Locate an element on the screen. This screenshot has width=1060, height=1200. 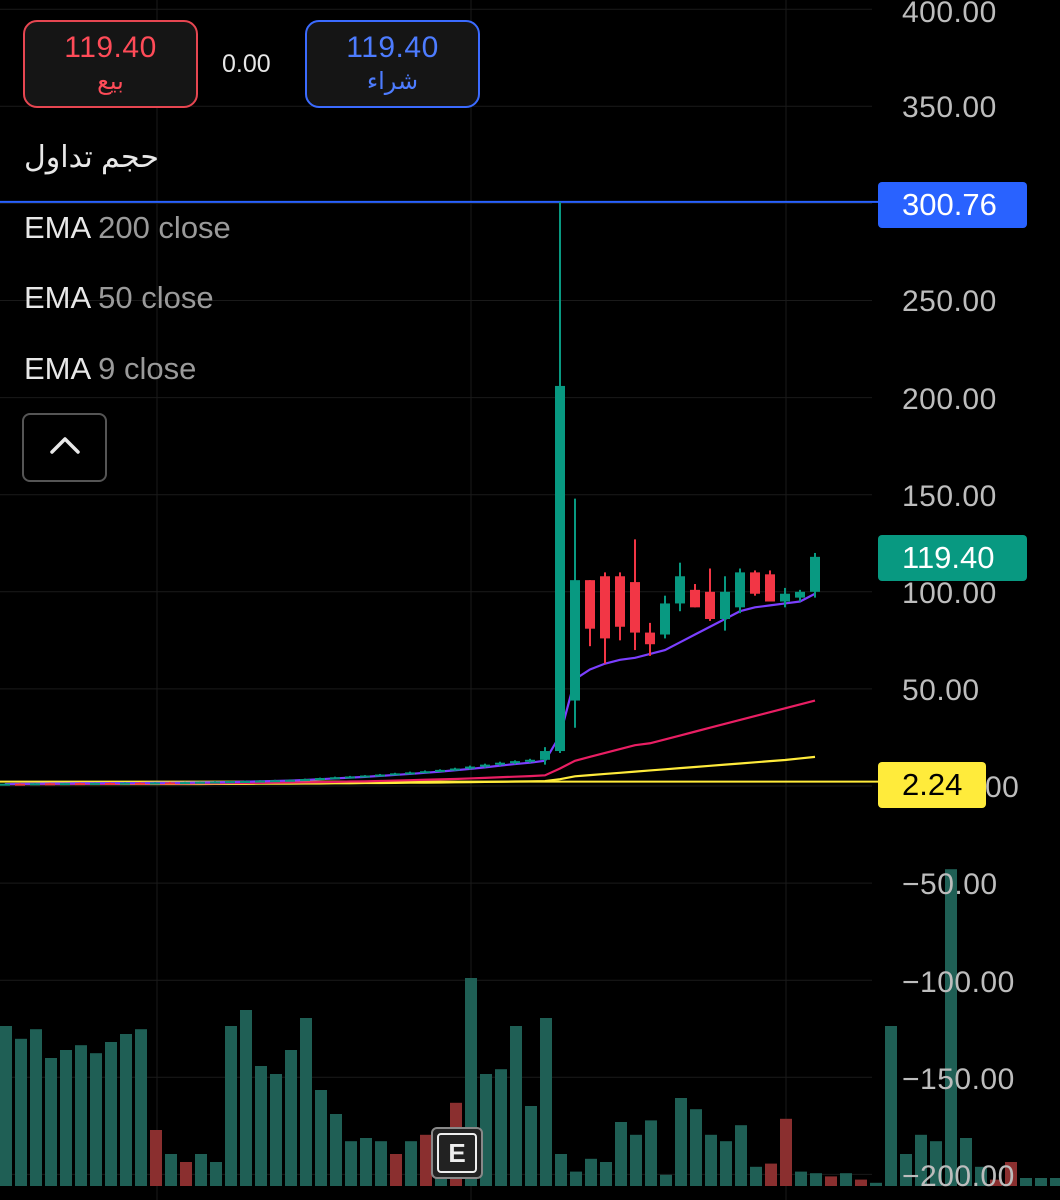
collapse-legend-button is located at coordinates (64, 447).